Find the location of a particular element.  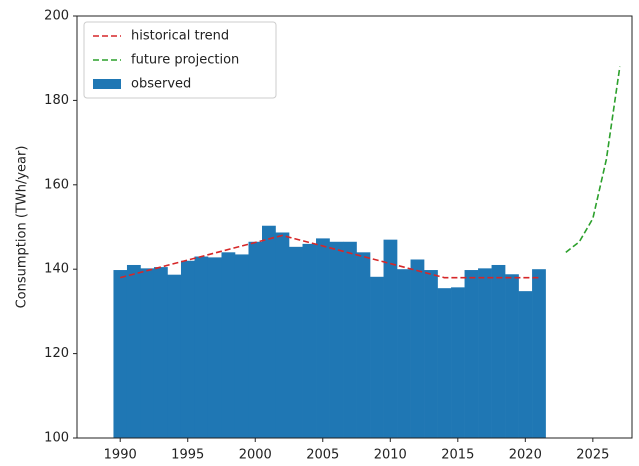

legend-label: historical trend is located at coordinates (180, 36).